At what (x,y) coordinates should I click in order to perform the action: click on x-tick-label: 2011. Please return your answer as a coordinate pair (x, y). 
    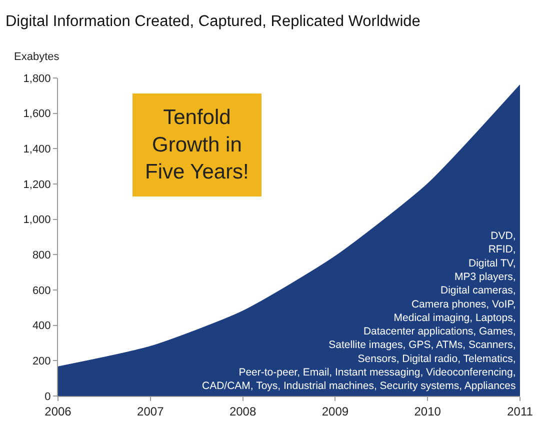
    Looking at the image, I should click on (520, 411).